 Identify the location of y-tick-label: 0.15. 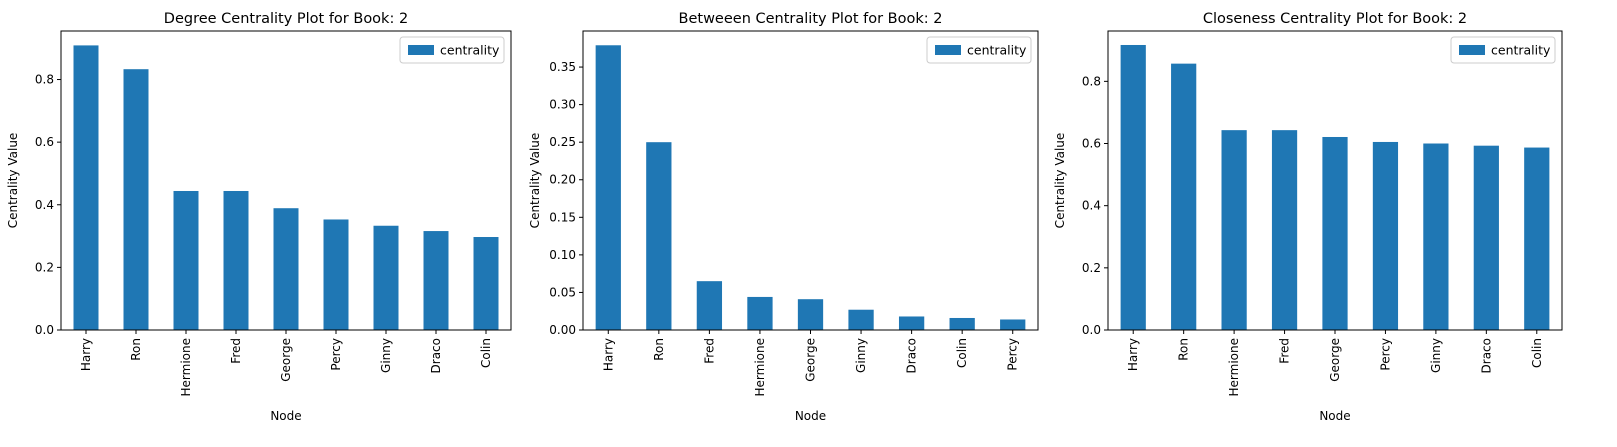
(562, 217).